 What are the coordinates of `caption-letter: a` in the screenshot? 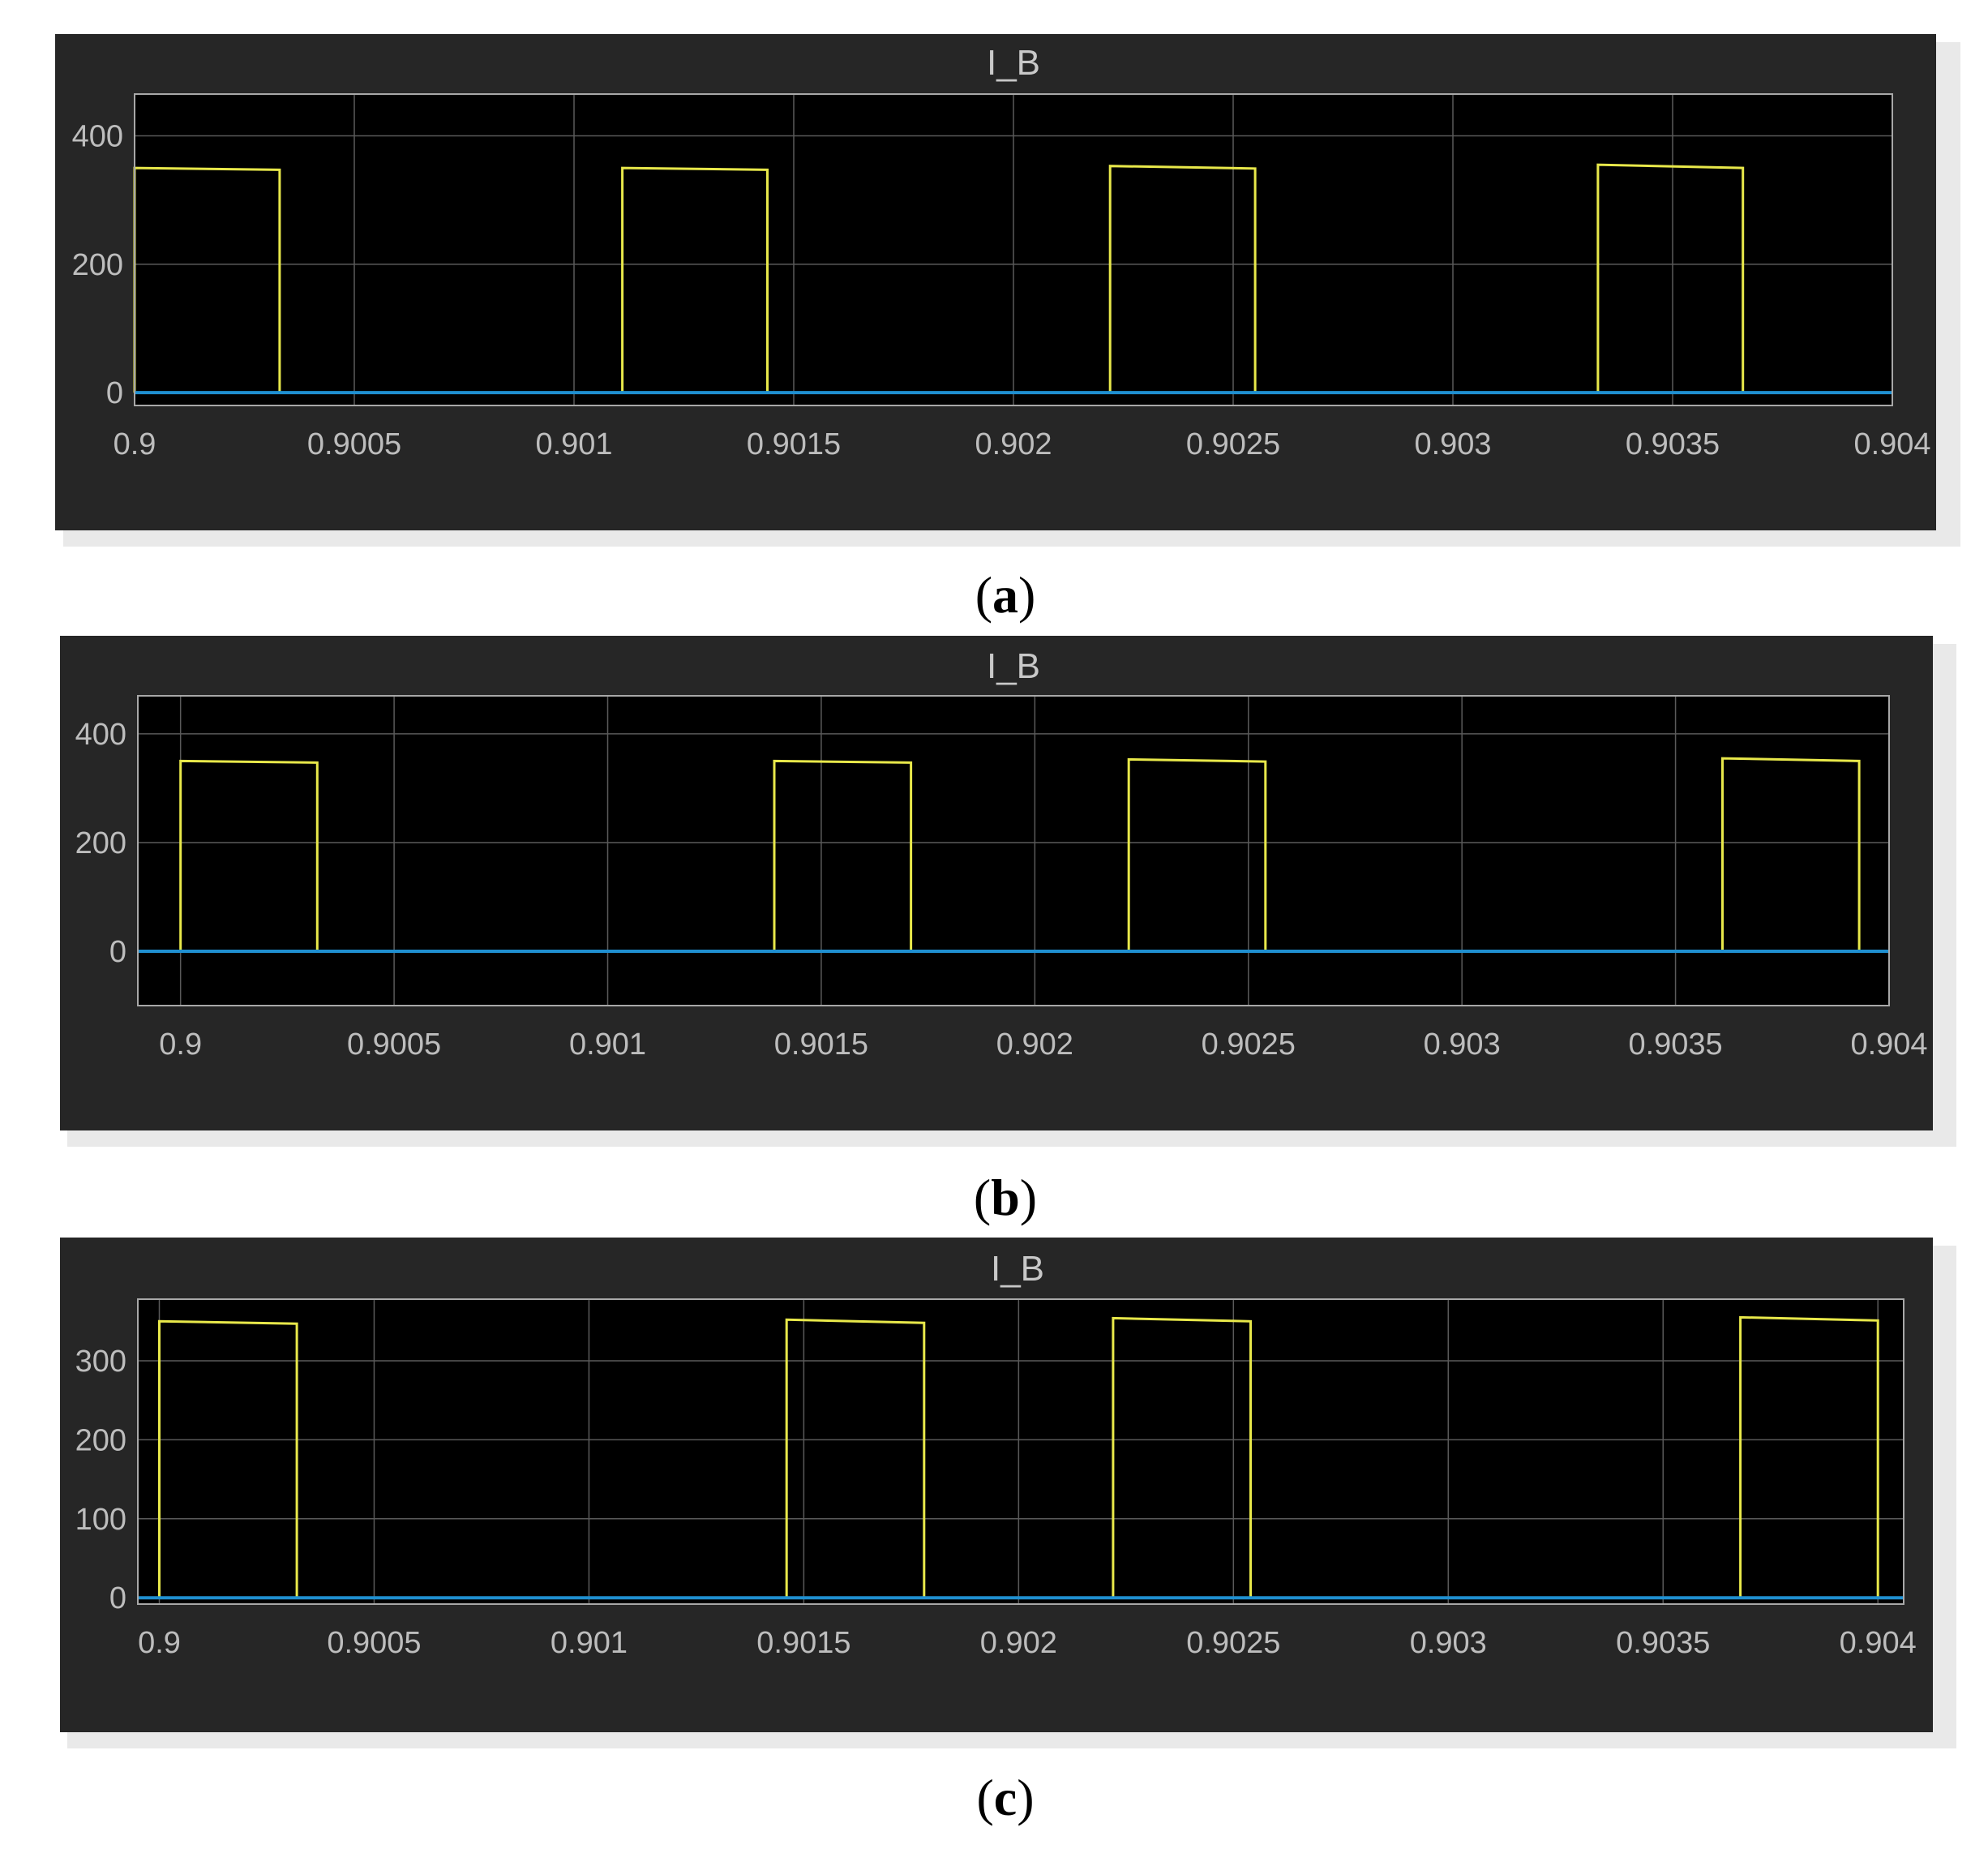 It's located at (1005, 595).